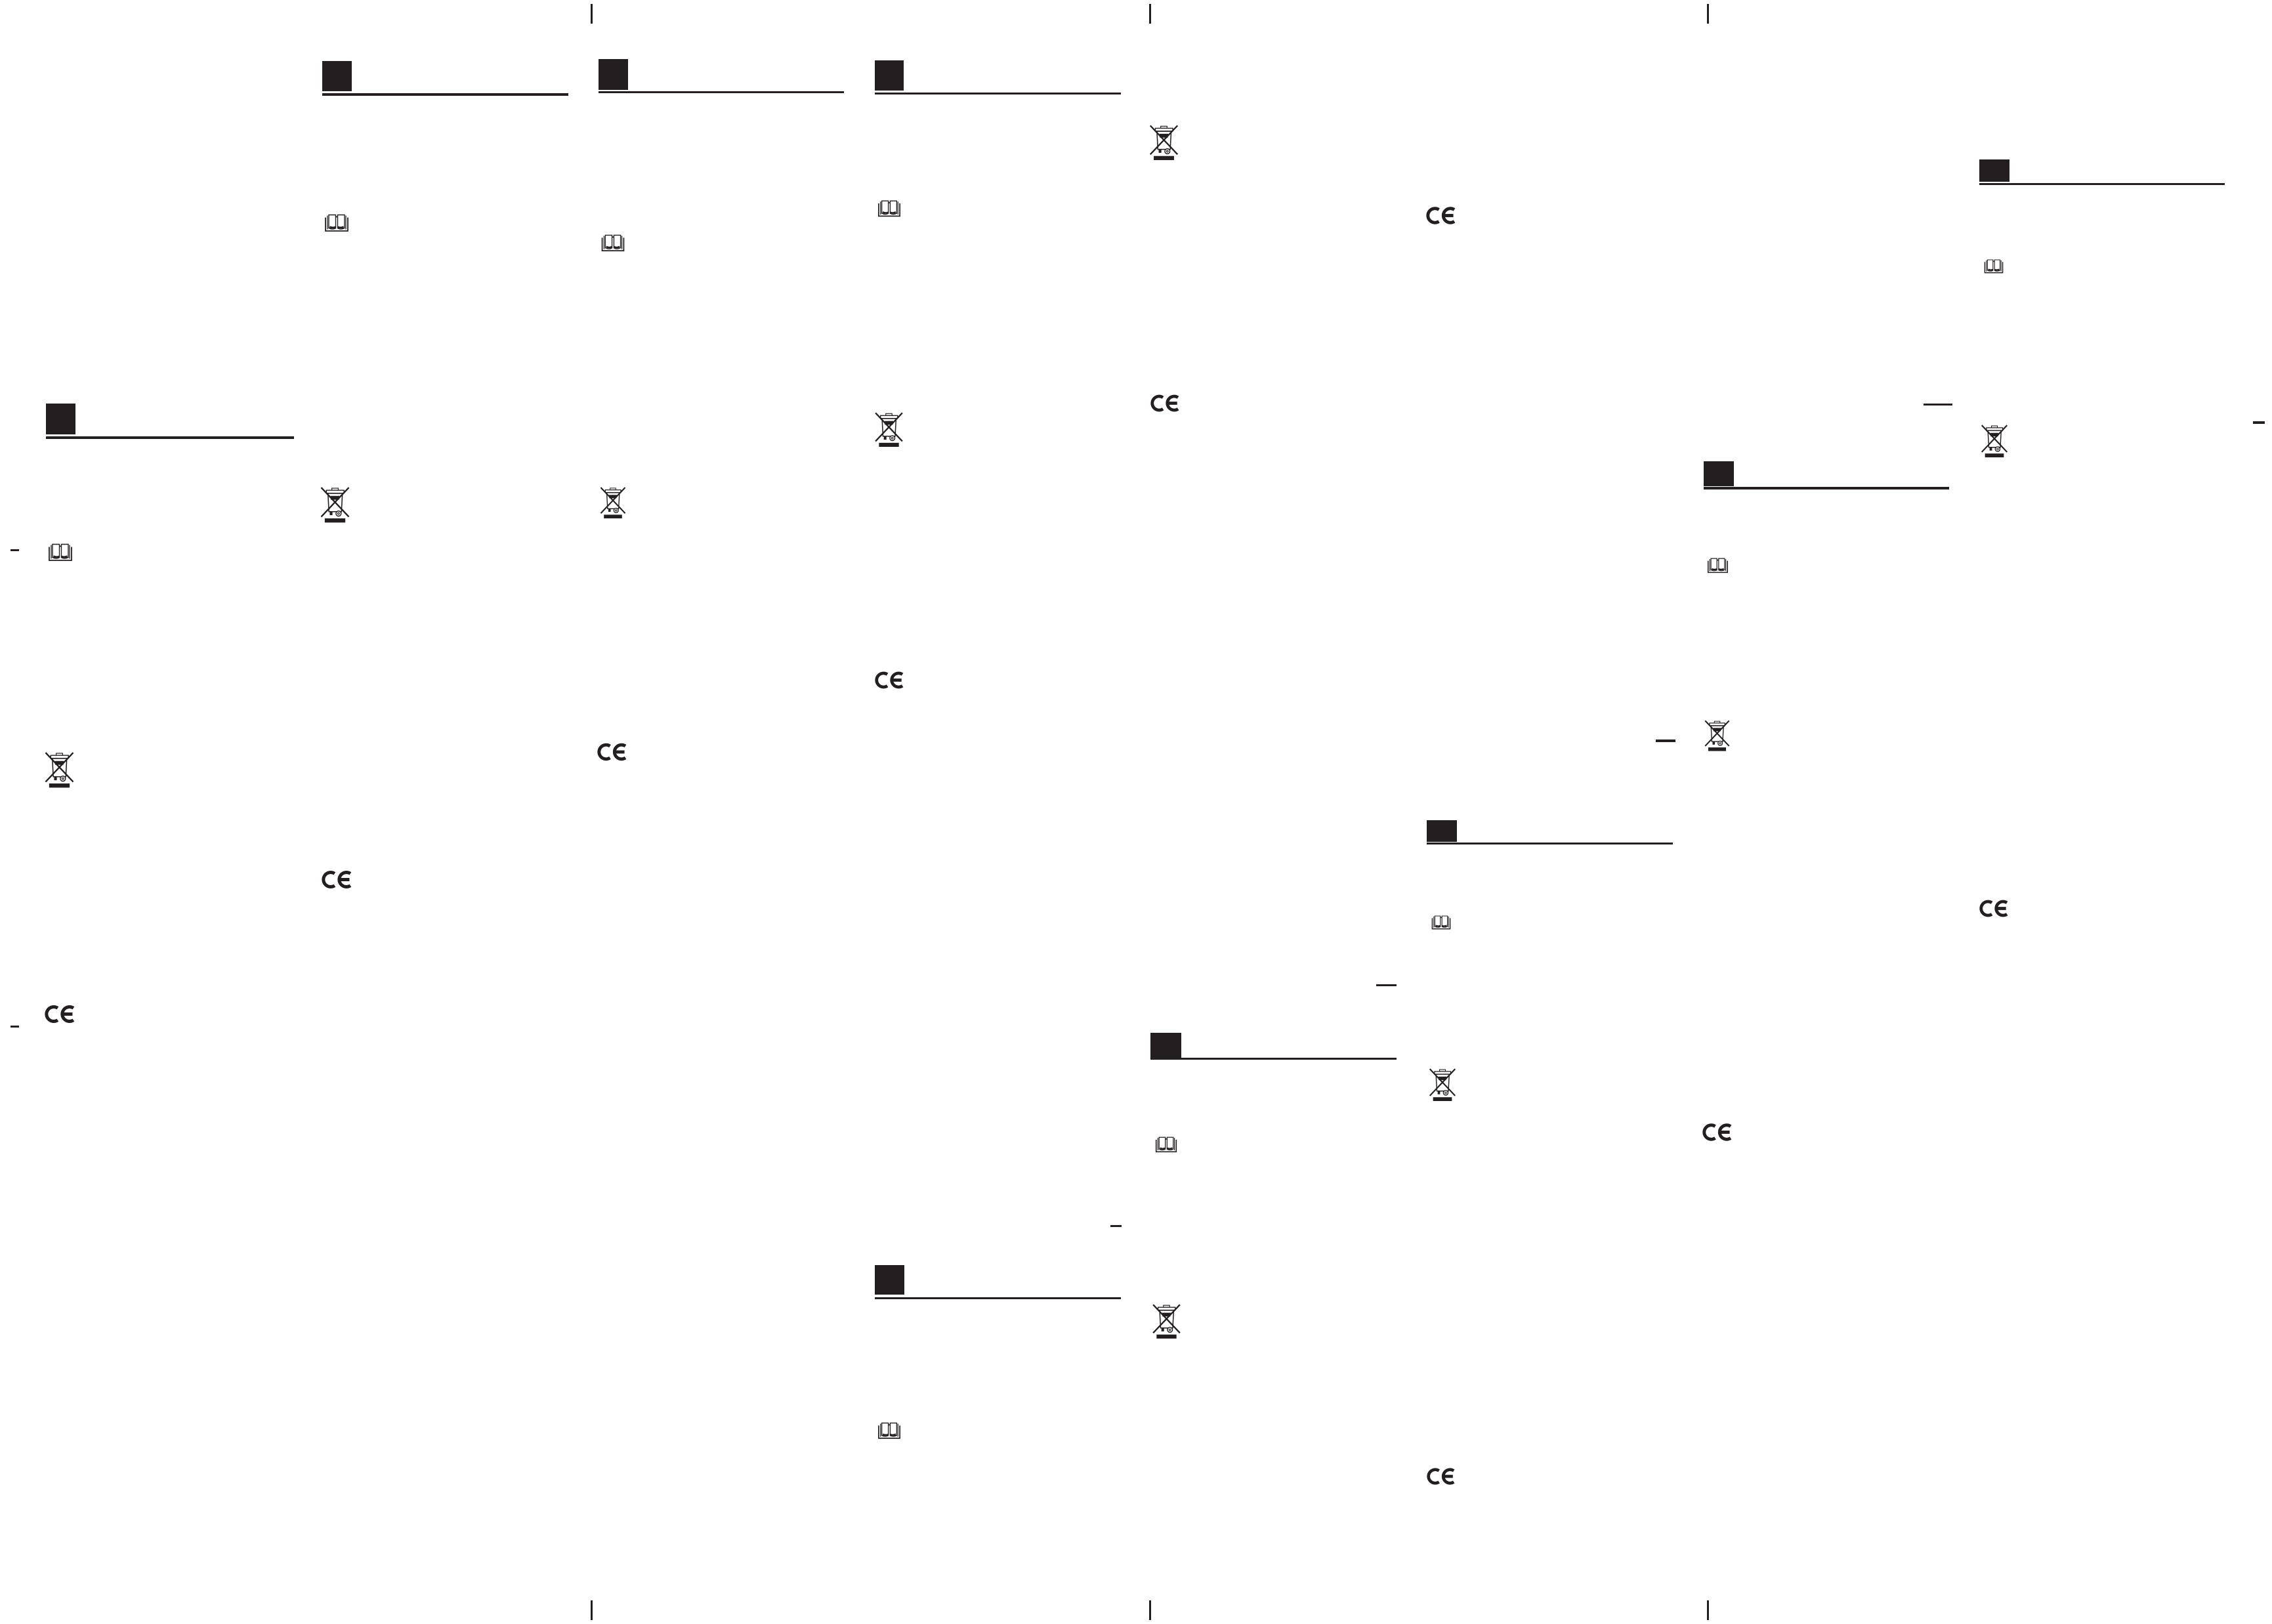  I want to click on crop-tick-top-center, so click(1150, 14).